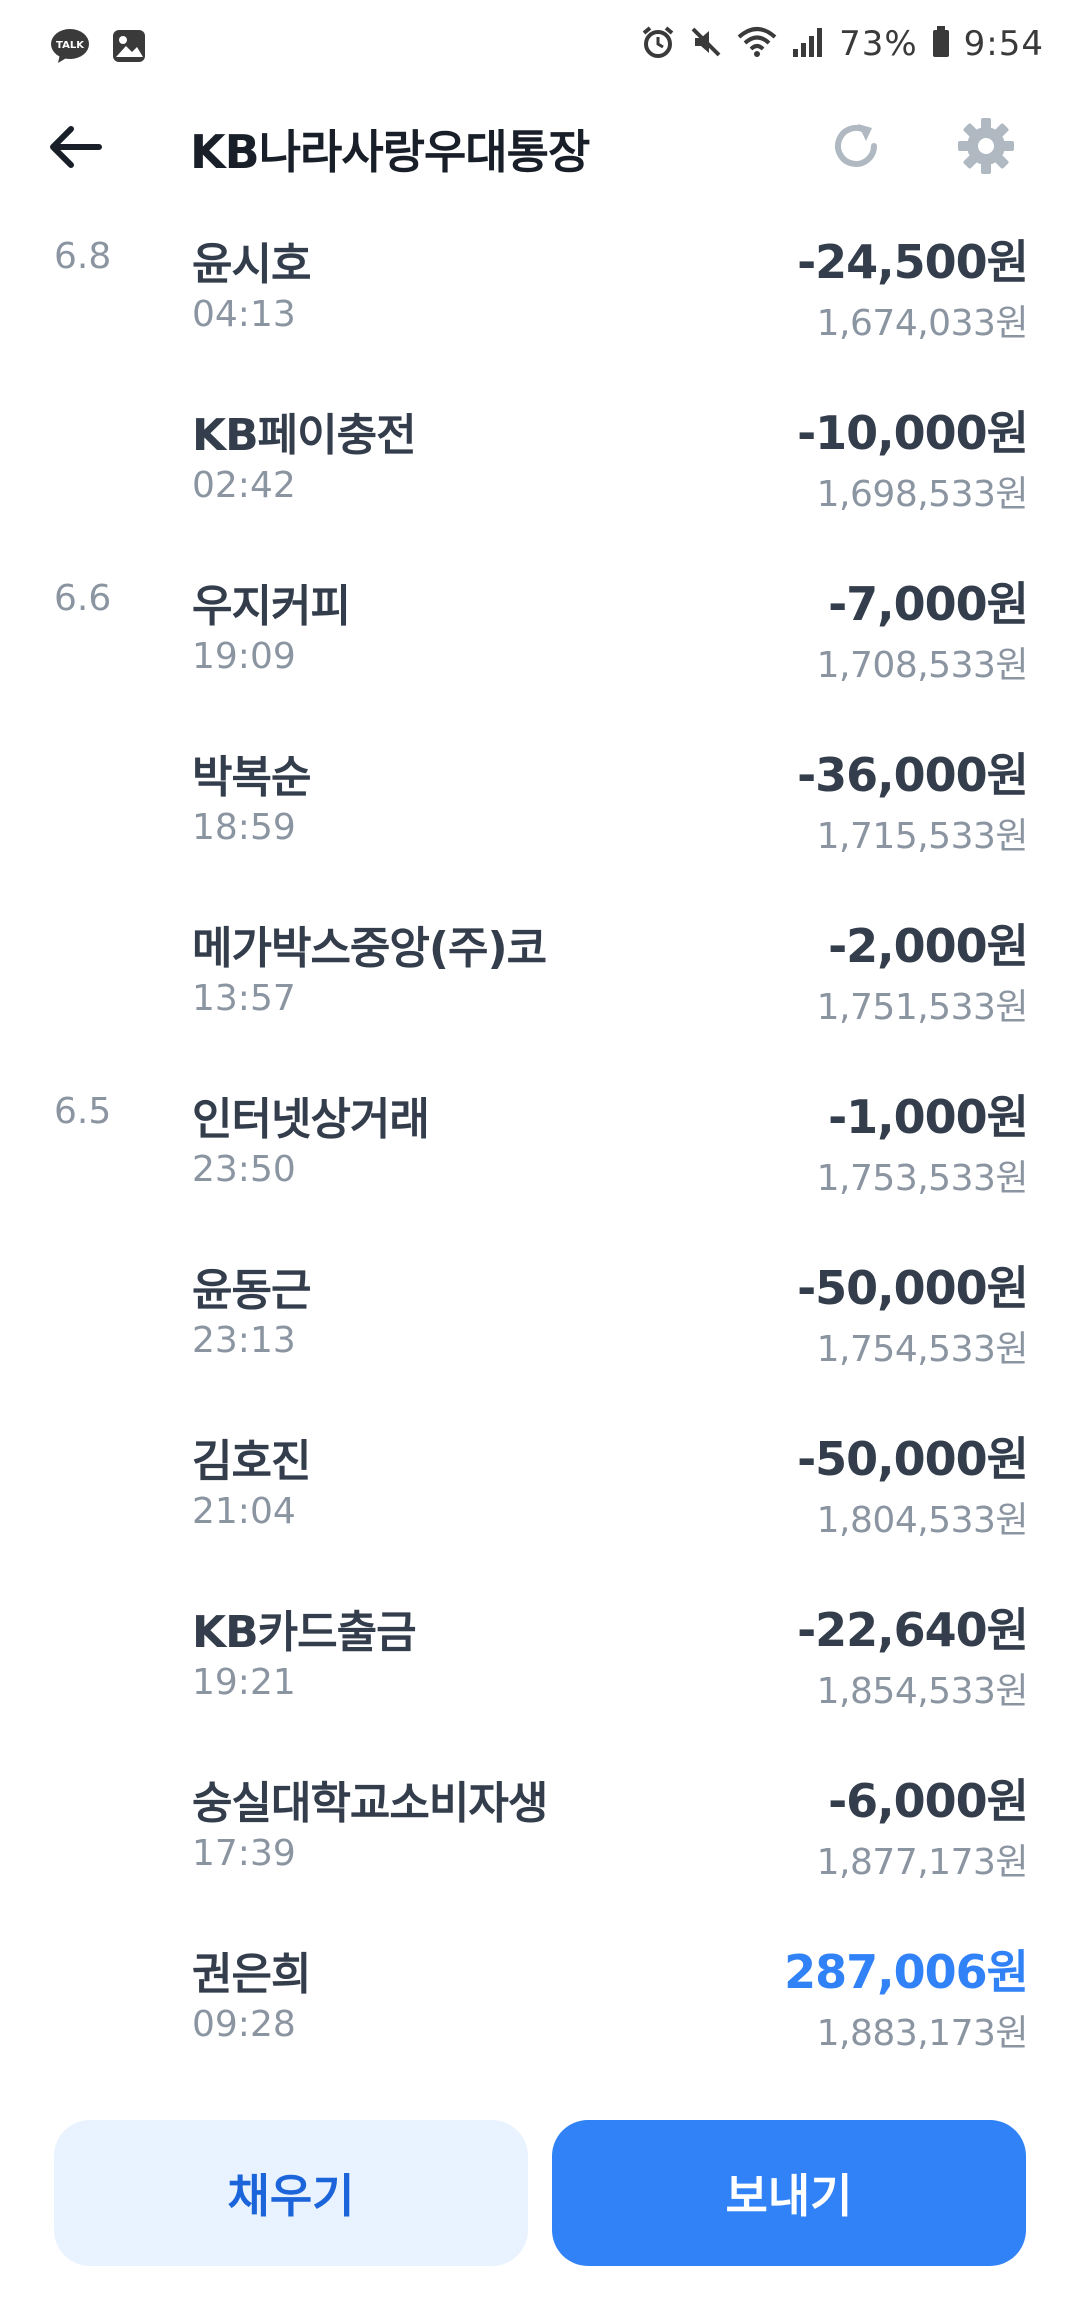 Image resolution: width=1080 pixels, height=2316 pixels. I want to click on transaction-row: 윤동근 23:13 -50,000원 1,754,533원, so click(540, 1333).